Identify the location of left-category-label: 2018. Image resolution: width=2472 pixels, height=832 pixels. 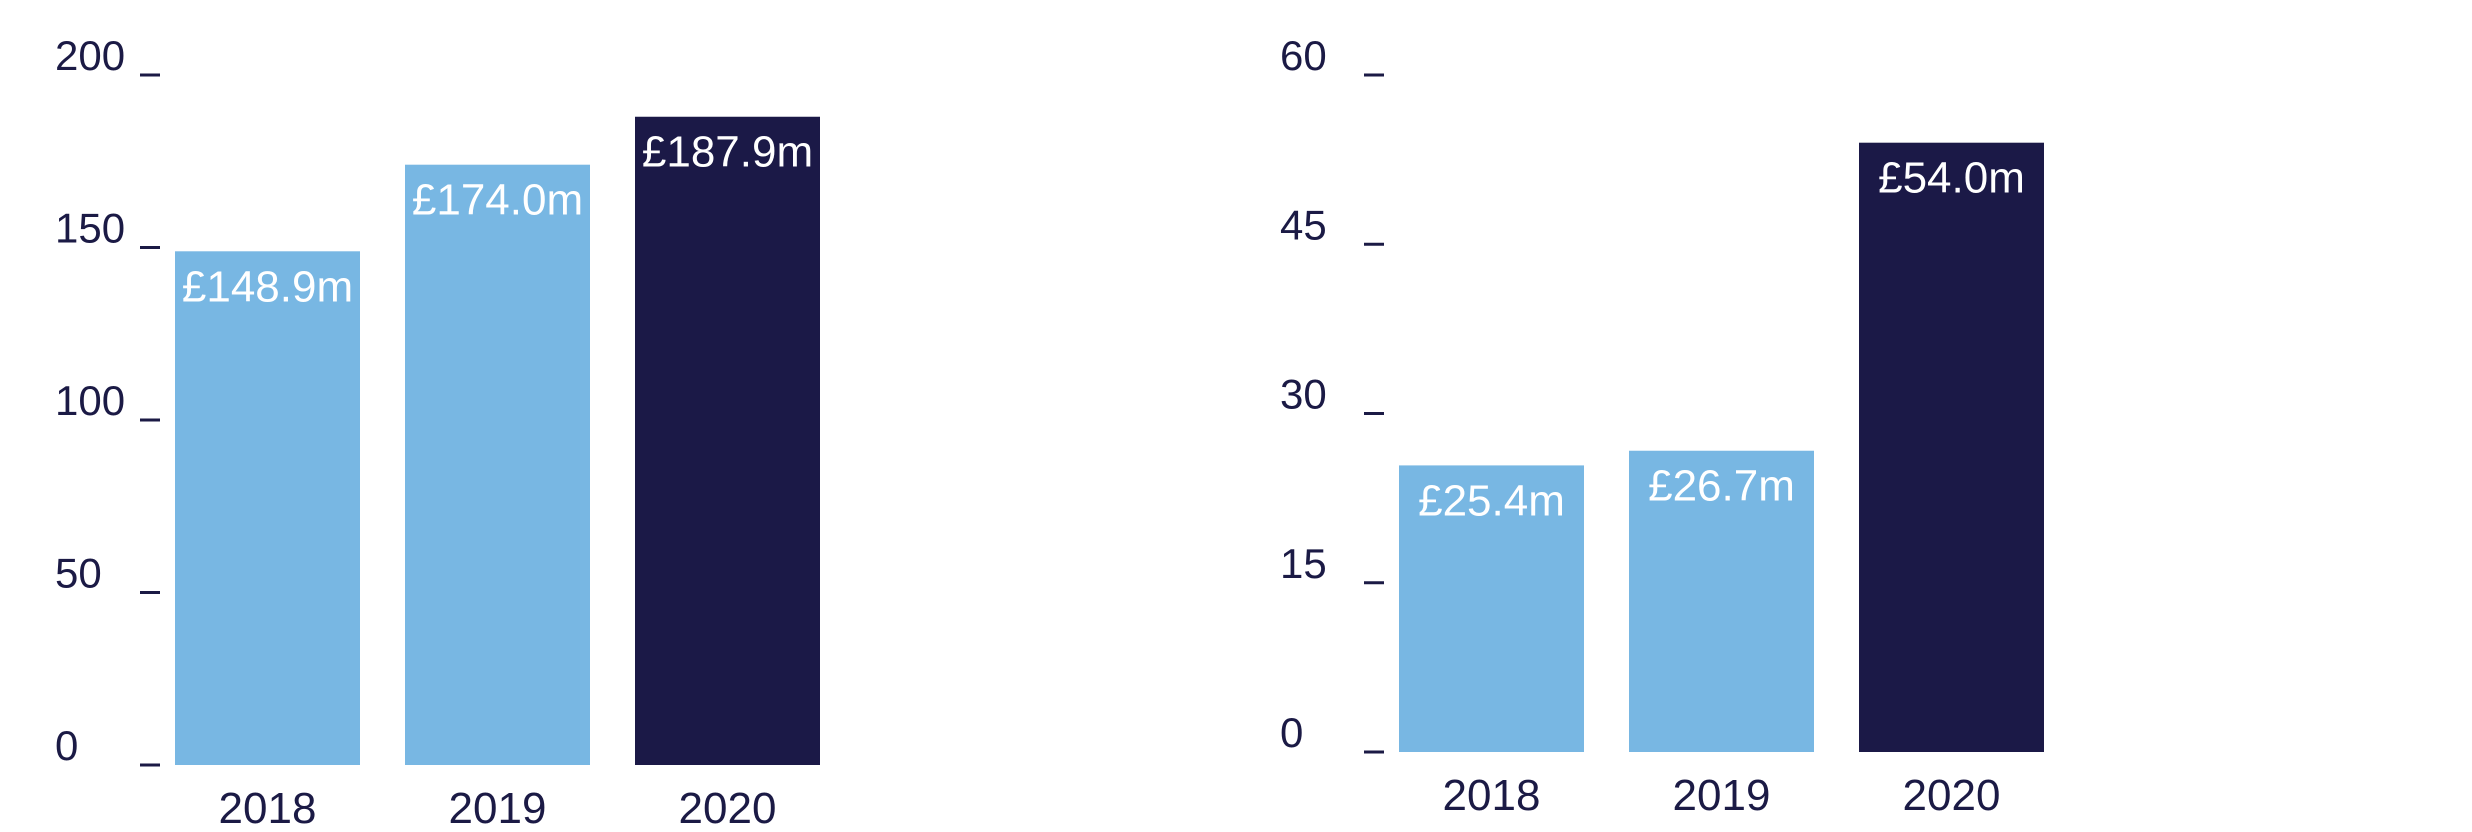
(268, 808).